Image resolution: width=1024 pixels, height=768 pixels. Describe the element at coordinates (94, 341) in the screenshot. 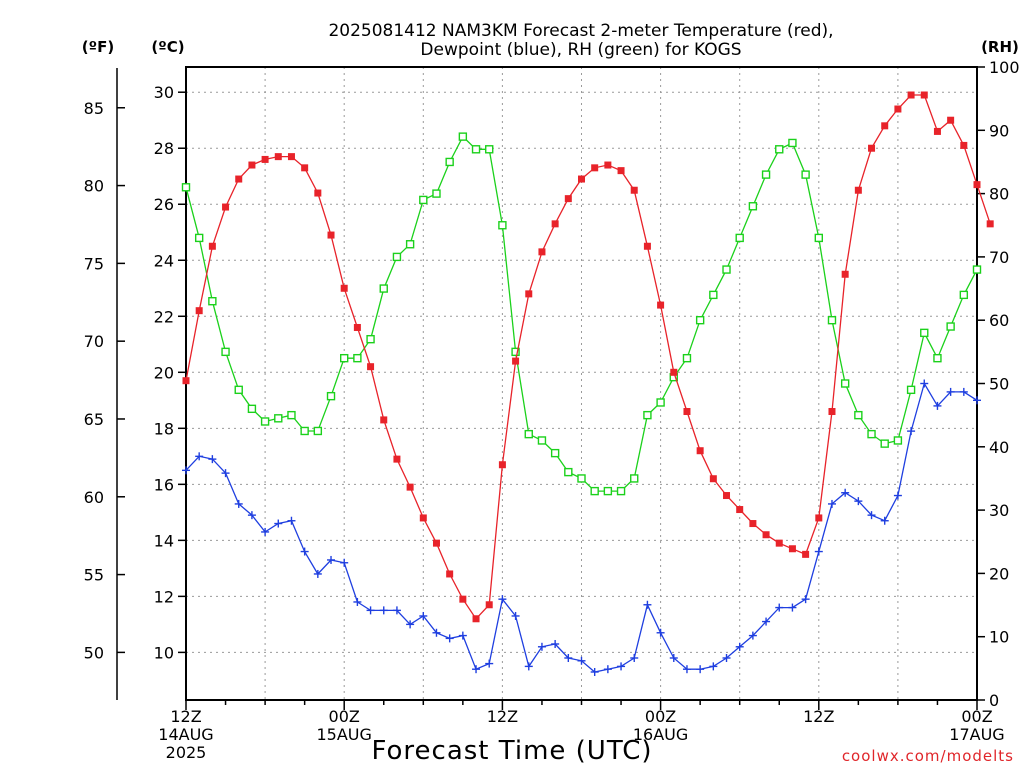

I see `fahrenheit-tick-label: 70` at that location.